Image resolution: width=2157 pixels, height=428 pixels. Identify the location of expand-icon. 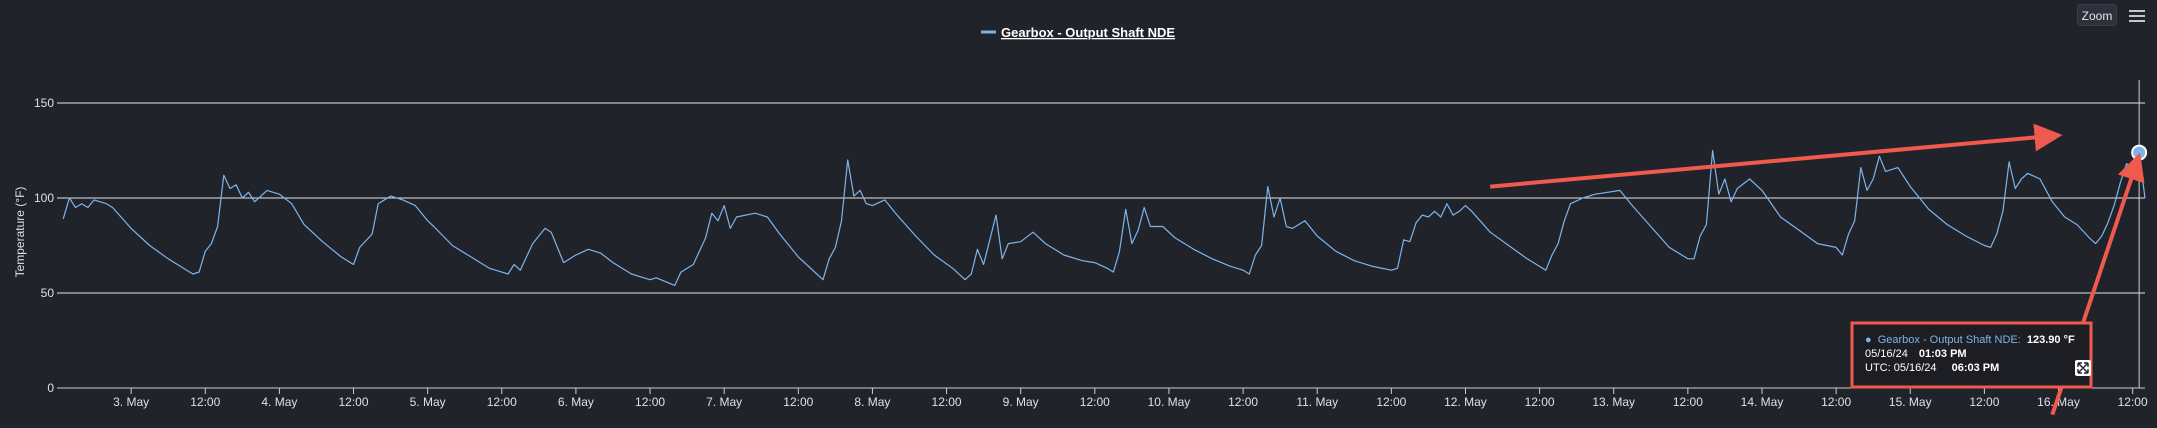
(2083, 368).